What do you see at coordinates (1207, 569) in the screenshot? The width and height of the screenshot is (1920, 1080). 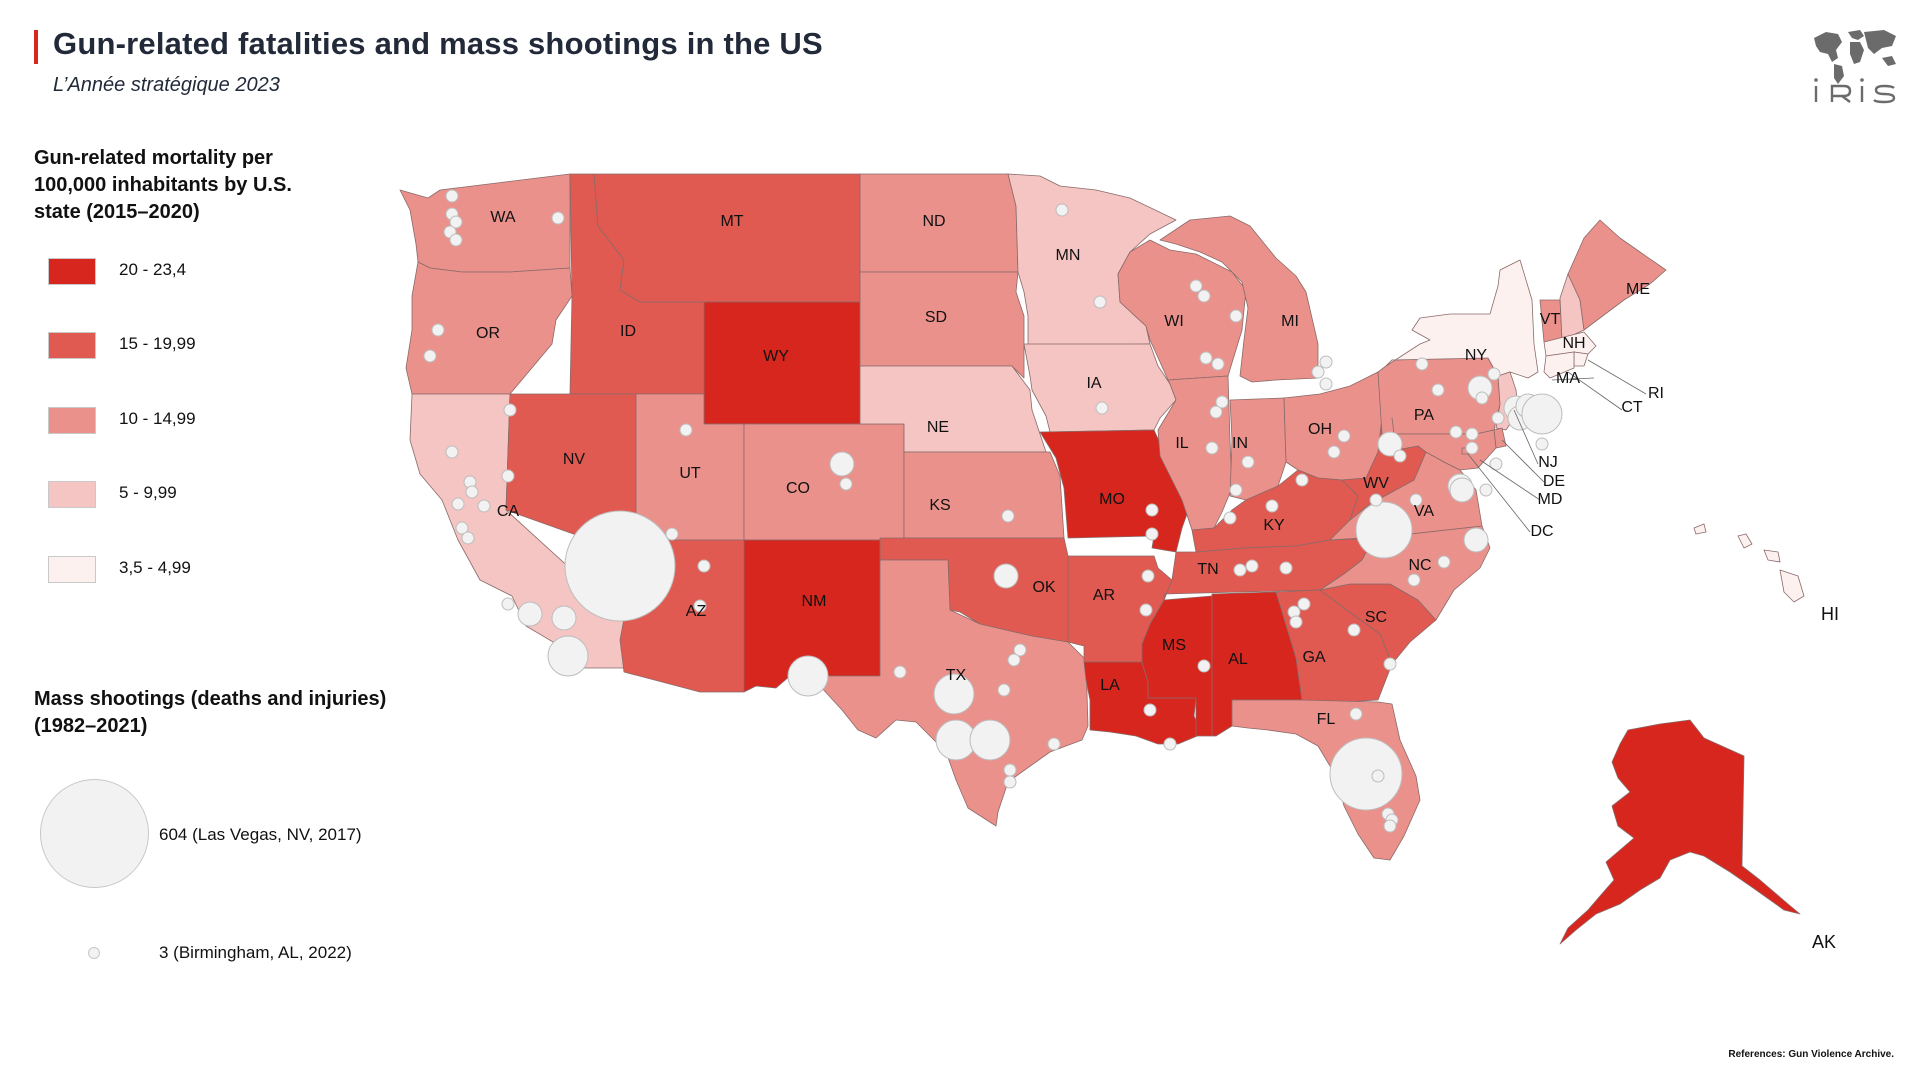 I see `state-label-tn: TN` at bounding box center [1207, 569].